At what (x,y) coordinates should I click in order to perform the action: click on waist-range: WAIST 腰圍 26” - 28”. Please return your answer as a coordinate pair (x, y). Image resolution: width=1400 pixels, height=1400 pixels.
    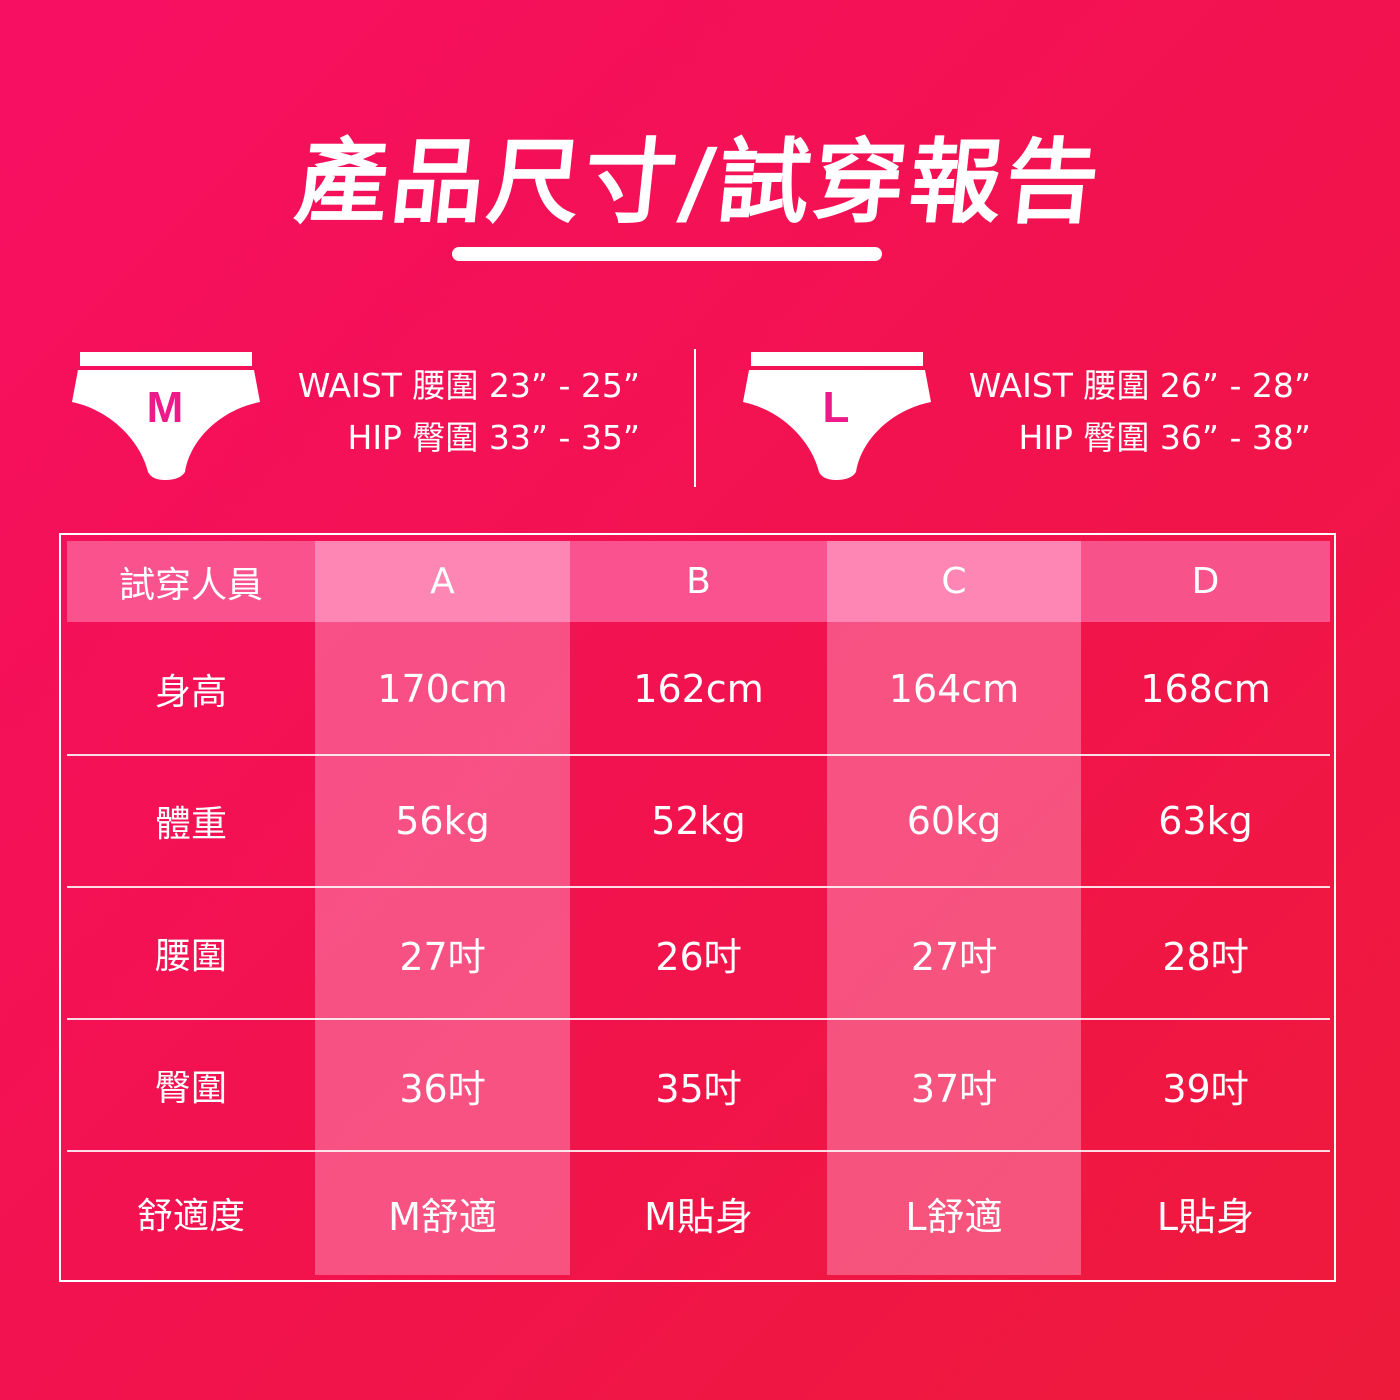
    Looking at the image, I should click on (1139, 385).